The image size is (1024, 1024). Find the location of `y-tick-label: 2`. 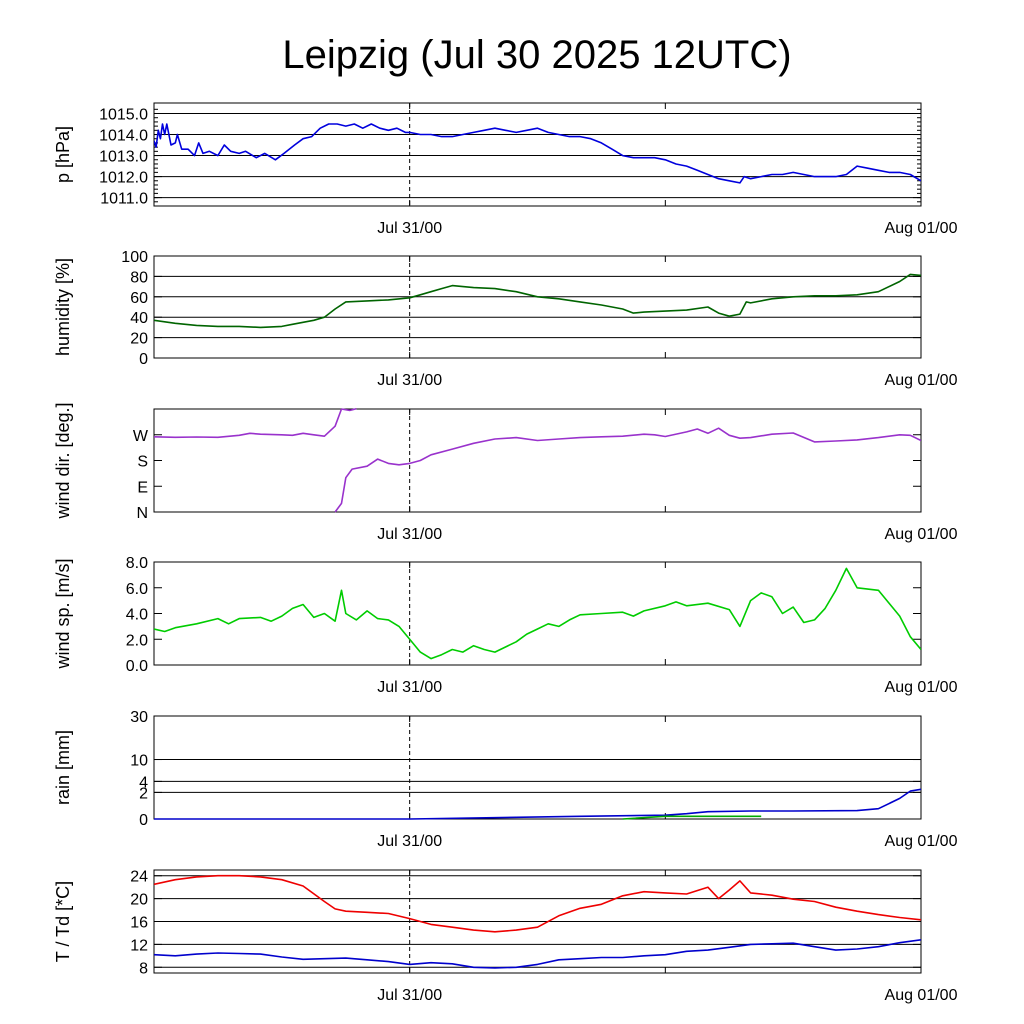

y-tick-label: 2 is located at coordinates (143, 793).